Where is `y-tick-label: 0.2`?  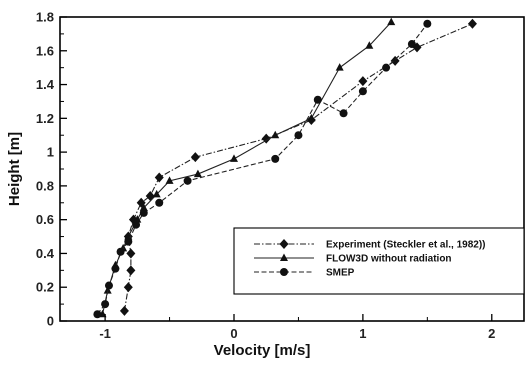
y-tick-label: 0.2 is located at coordinates (45, 287).